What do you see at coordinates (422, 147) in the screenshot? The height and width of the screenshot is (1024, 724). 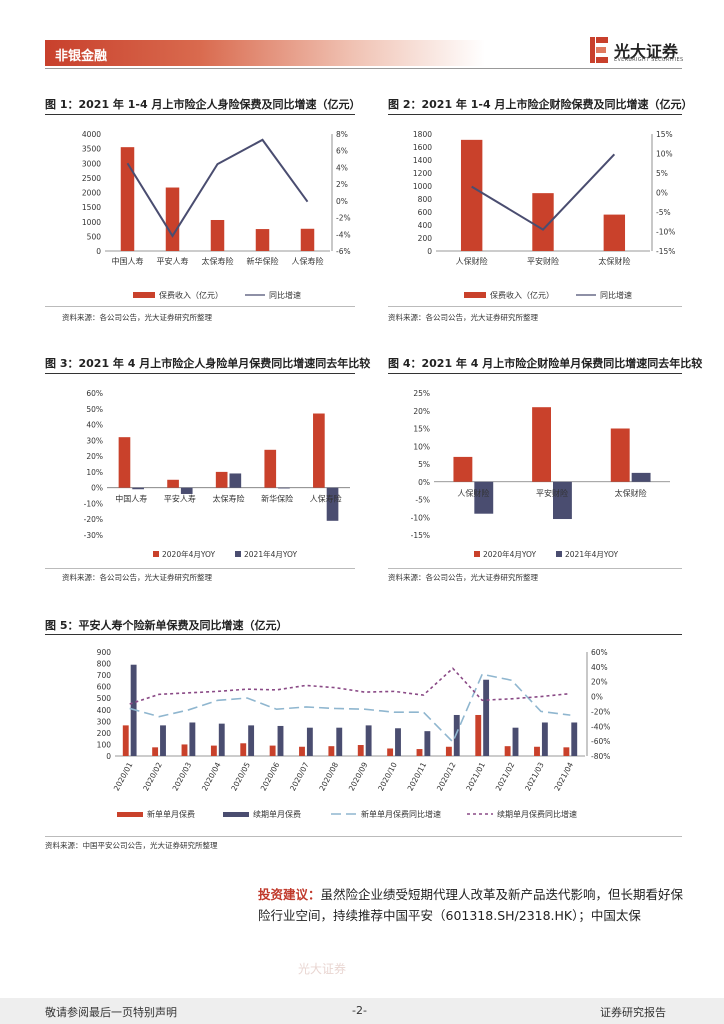 I see `fig2-ytick-left: 1600` at bounding box center [422, 147].